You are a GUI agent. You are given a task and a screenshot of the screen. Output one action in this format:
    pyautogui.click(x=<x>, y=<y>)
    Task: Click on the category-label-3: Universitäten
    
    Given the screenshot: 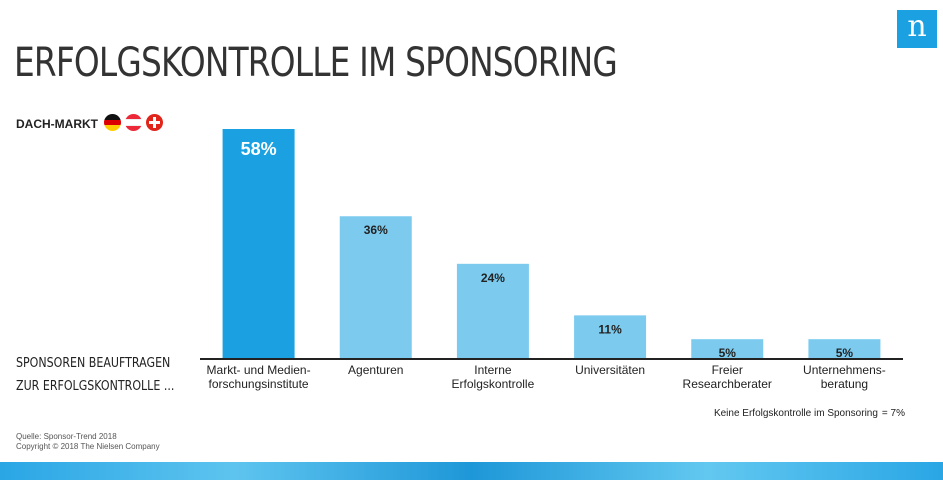 What is the action you would take?
    pyautogui.click(x=610, y=370)
    